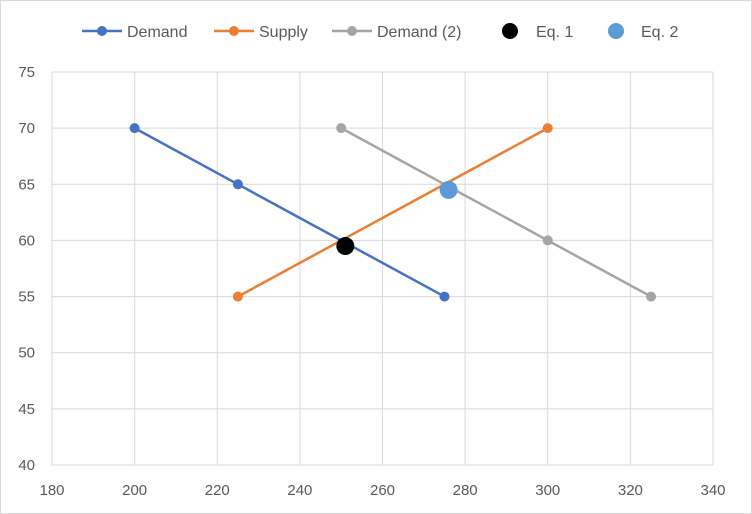 The width and height of the screenshot is (752, 514). I want to click on legend-label: Demand (2), so click(419, 32).